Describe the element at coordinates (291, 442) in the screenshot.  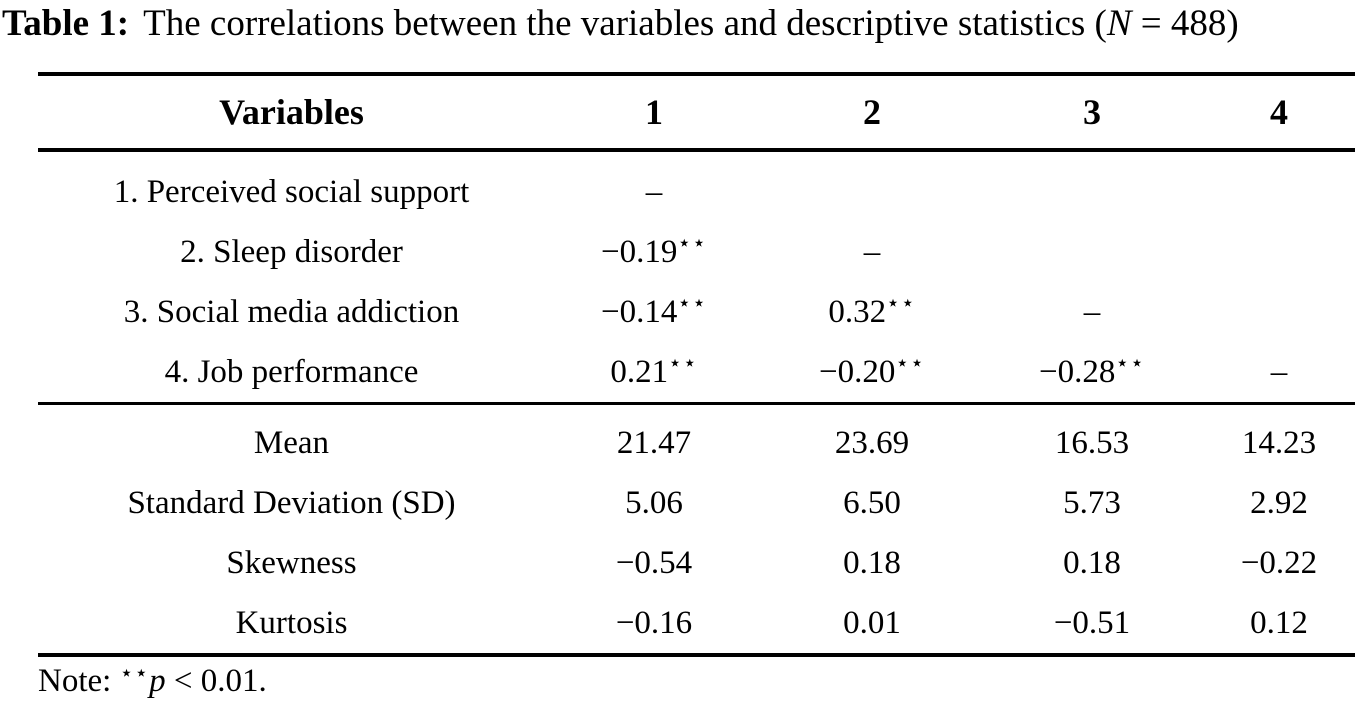
I see `row-label: Mean` at that location.